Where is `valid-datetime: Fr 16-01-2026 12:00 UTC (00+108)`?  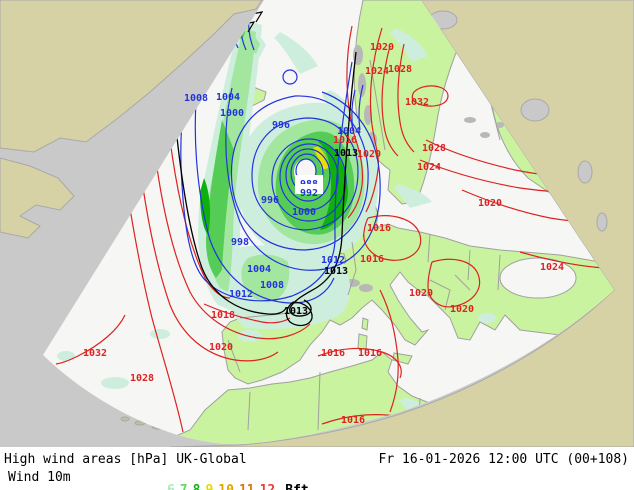
valid-datetime: Fr 16-01-2026 12:00 UTC (00+108) is located at coordinates (503, 459).